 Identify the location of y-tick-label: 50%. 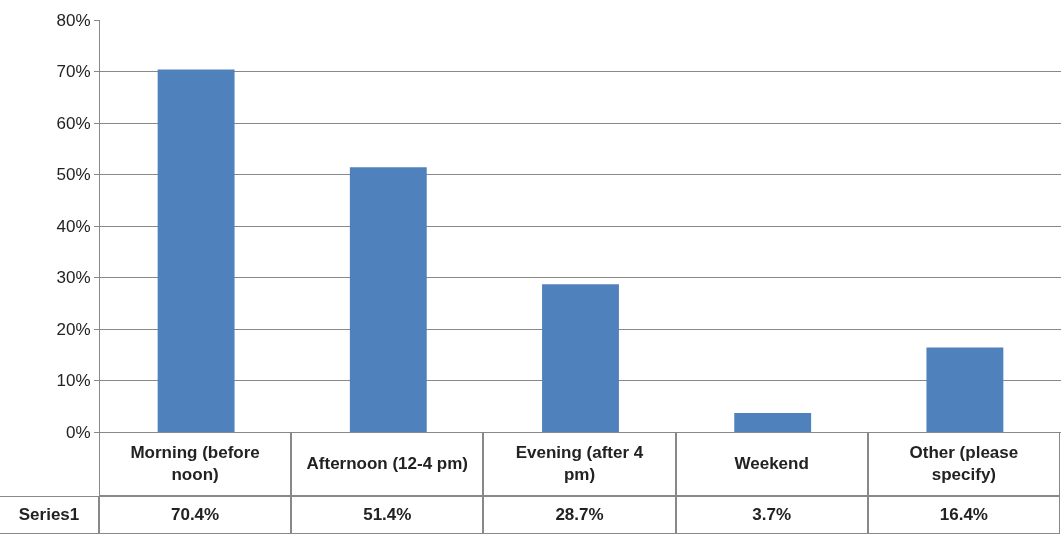
(73, 175).